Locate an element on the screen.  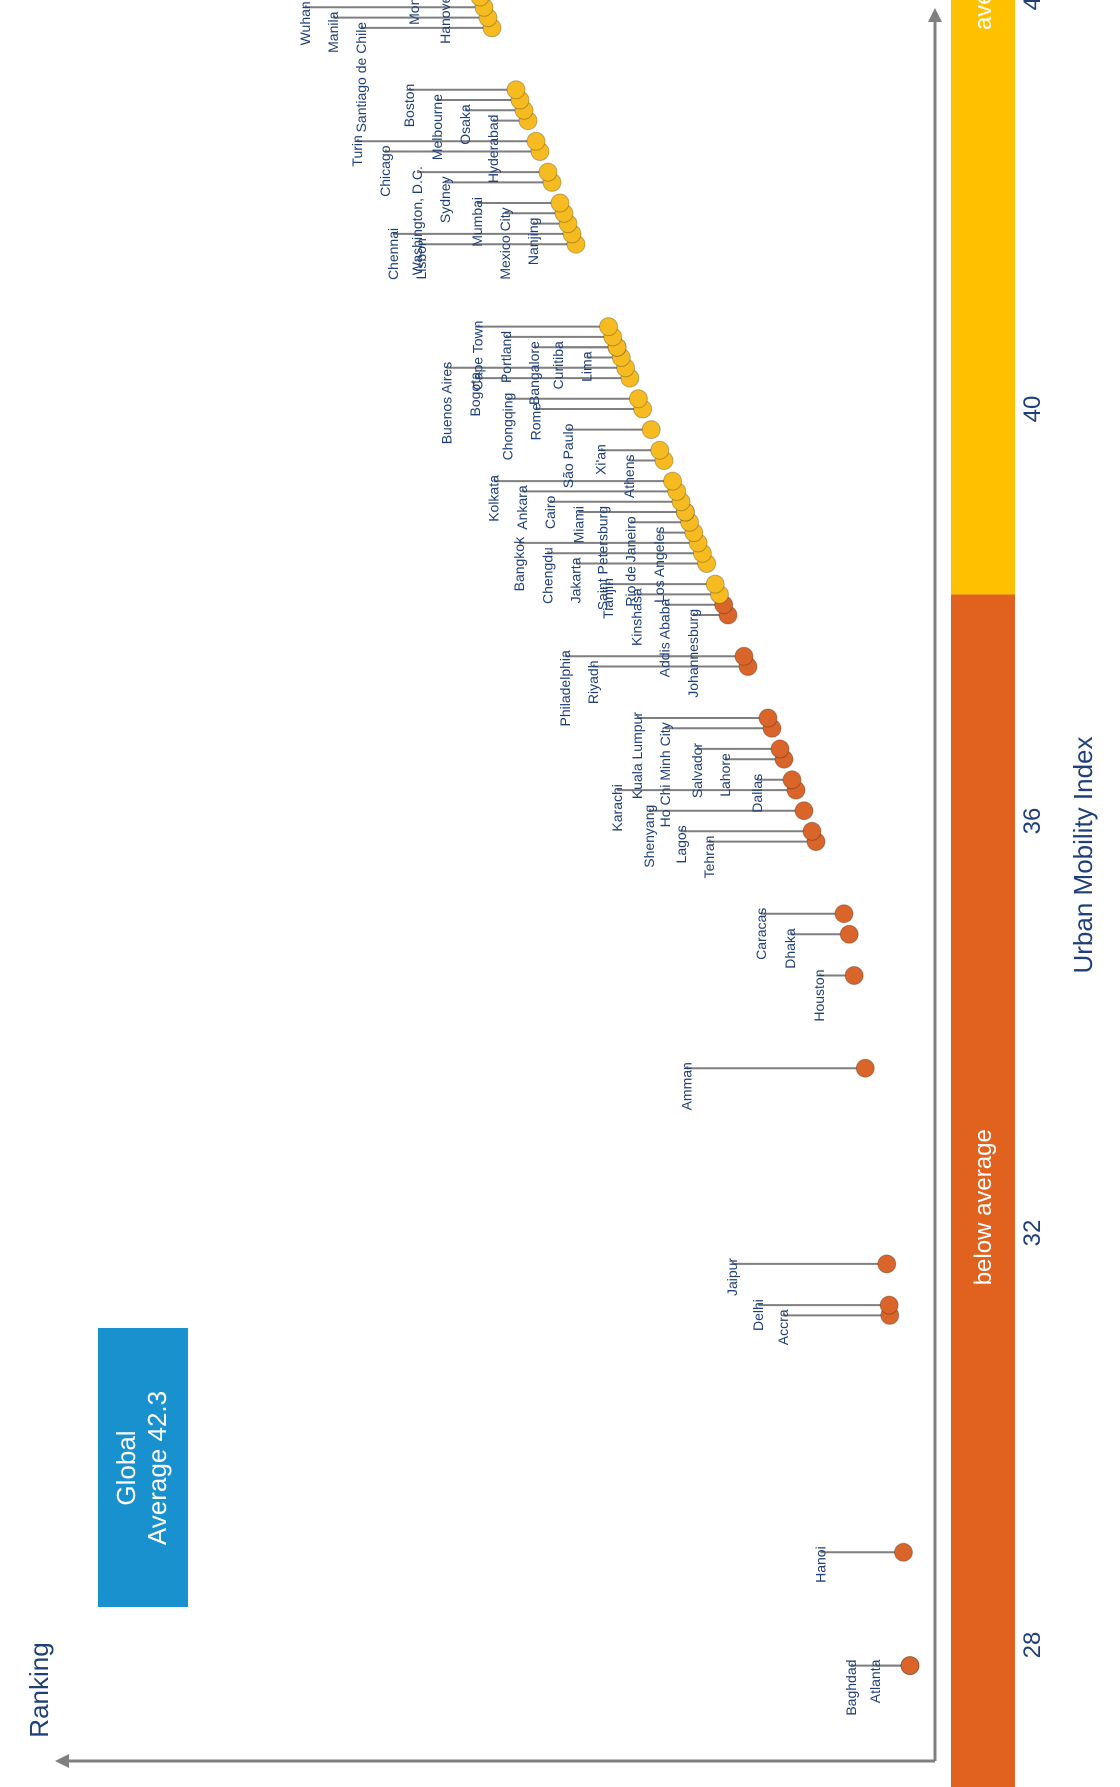
point-washington-d-c is located at coordinates (548, 172).